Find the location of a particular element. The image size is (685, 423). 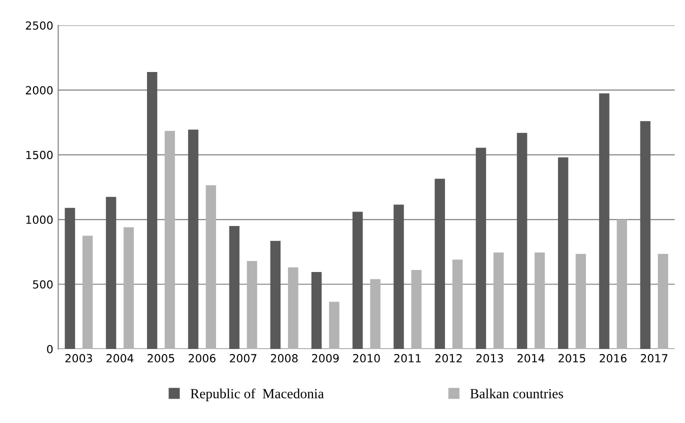

x-tick-label: 2003 is located at coordinates (78, 358).